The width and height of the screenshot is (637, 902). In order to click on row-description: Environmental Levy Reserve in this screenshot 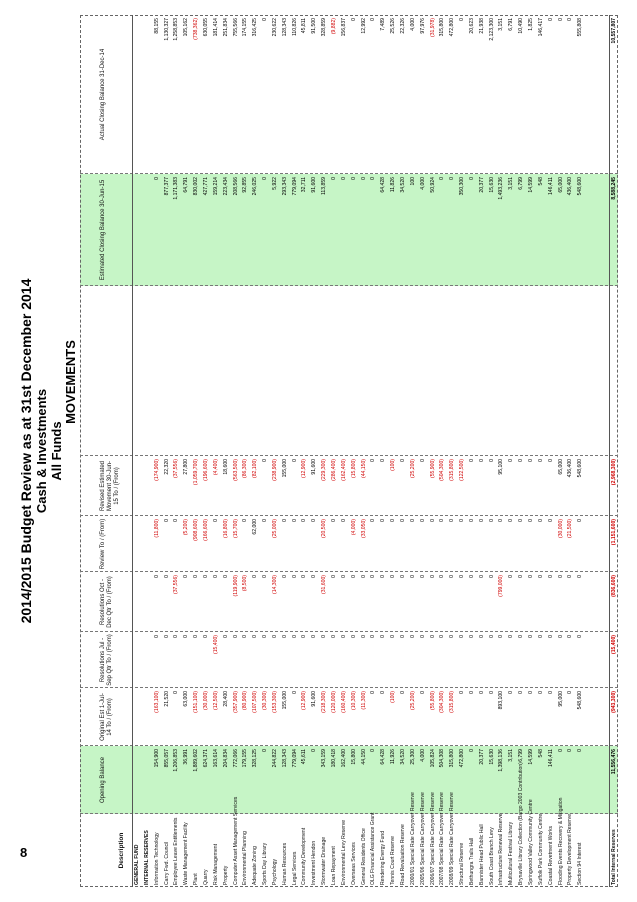, I will do `click(343, 852)`.